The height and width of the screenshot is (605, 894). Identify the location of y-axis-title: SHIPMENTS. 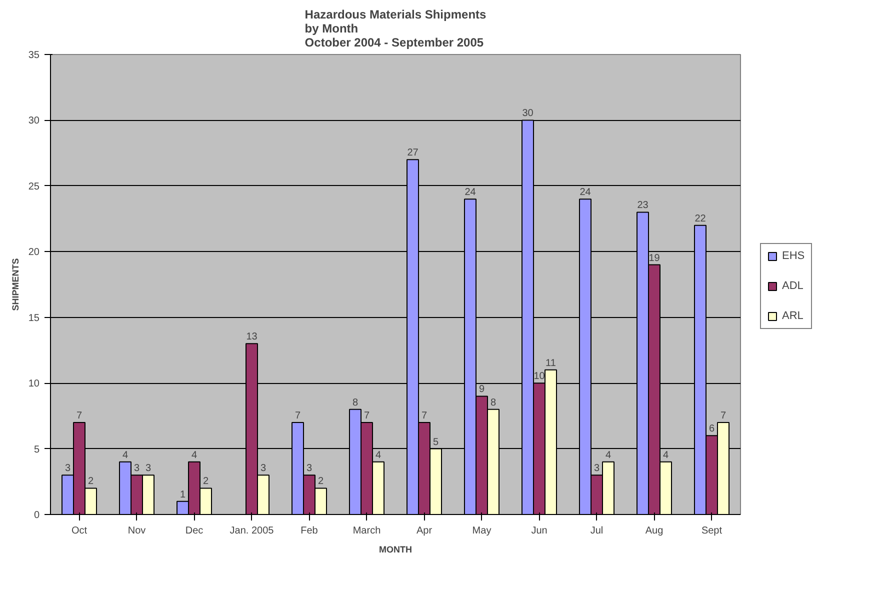
(15, 284).